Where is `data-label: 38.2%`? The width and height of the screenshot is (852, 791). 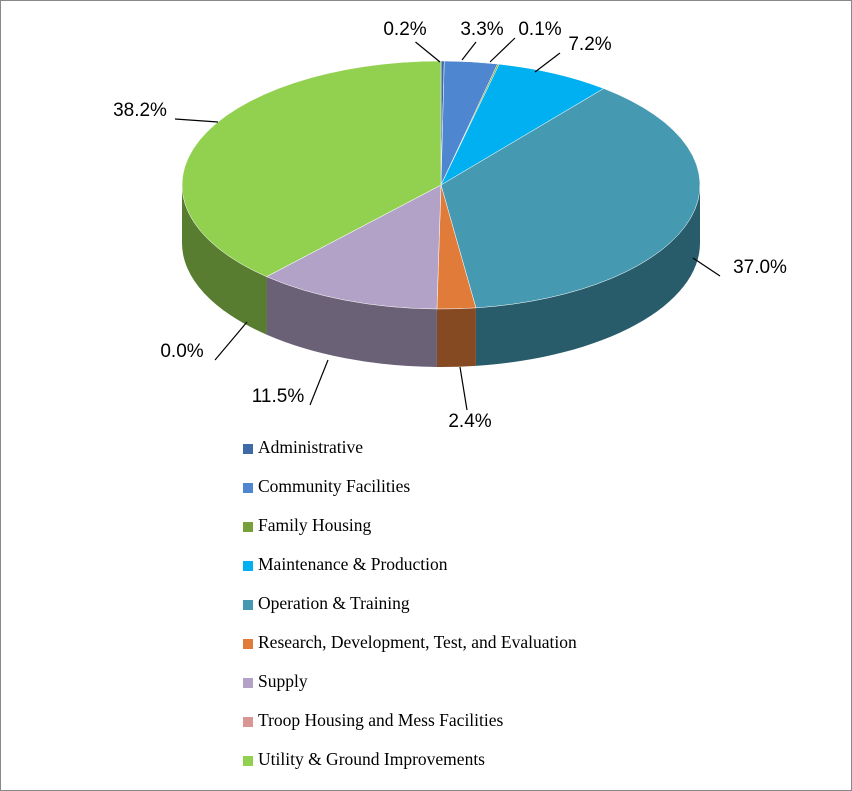
data-label: 38.2% is located at coordinates (140, 110).